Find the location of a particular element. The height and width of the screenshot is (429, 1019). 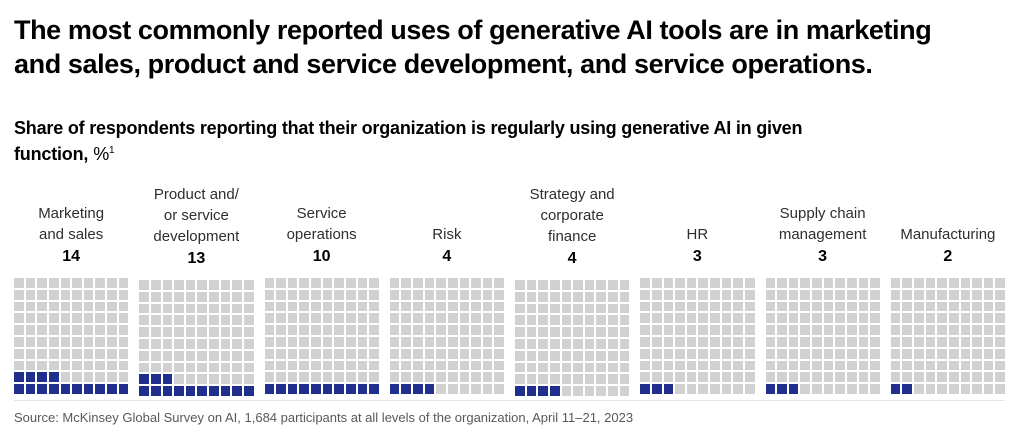

category-header: Supply chain management 3 is located at coordinates (823, 225).